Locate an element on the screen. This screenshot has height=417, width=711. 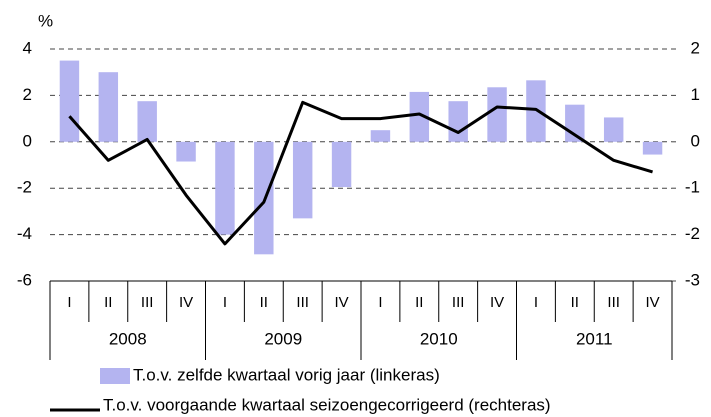
y-tick-label: 4 is located at coordinates (27, 47).